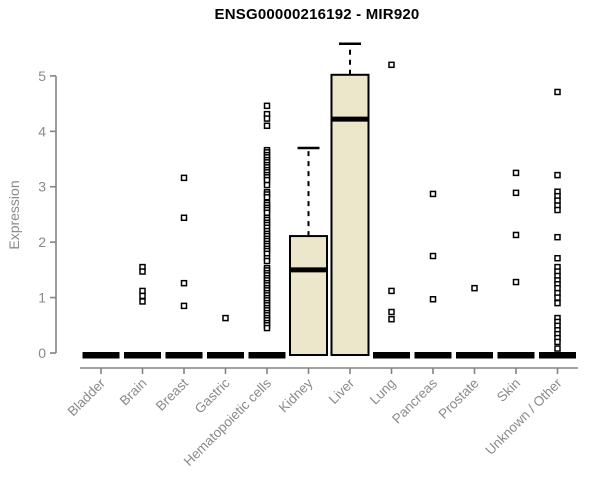  What do you see at coordinates (101, 355) in the screenshot?
I see `zero-box-bladder` at bounding box center [101, 355].